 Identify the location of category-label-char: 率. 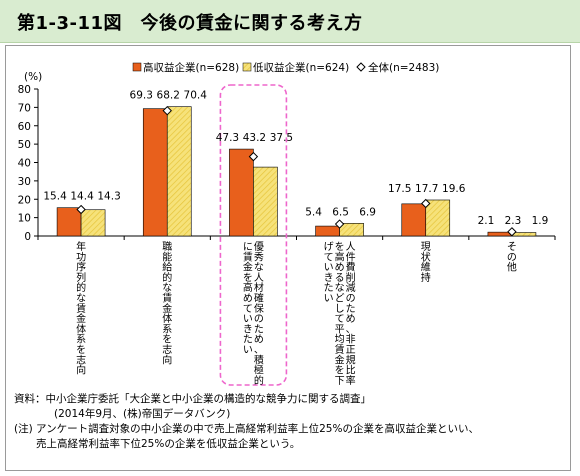
(351, 380).